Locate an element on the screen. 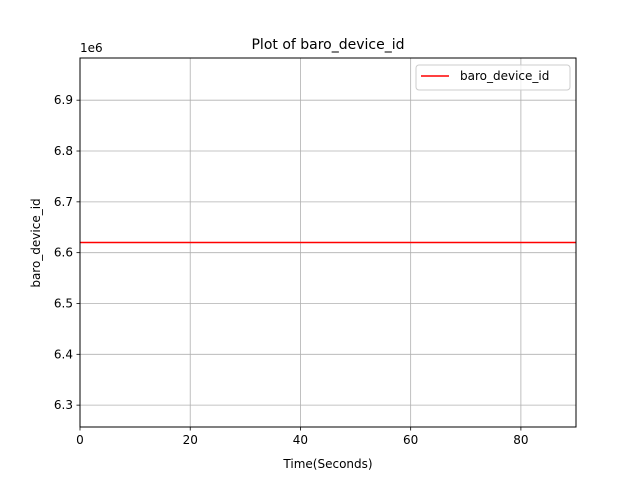 This screenshot has width=640, height=480. y-tick-label: 6.5 is located at coordinates (63, 303).